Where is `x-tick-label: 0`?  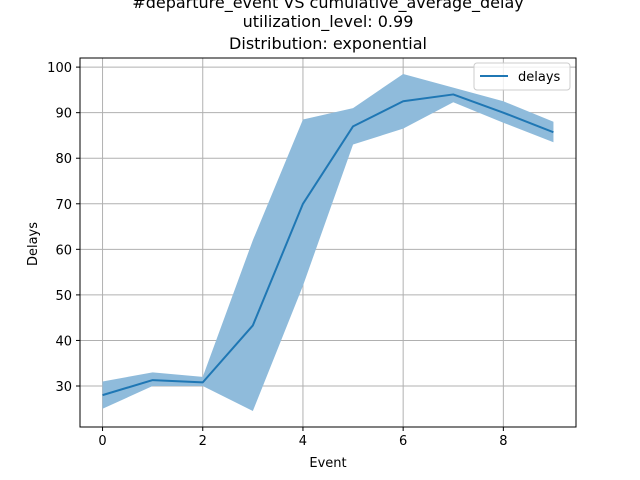 x-tick-label: 0 is located at coordinates (102, 441).